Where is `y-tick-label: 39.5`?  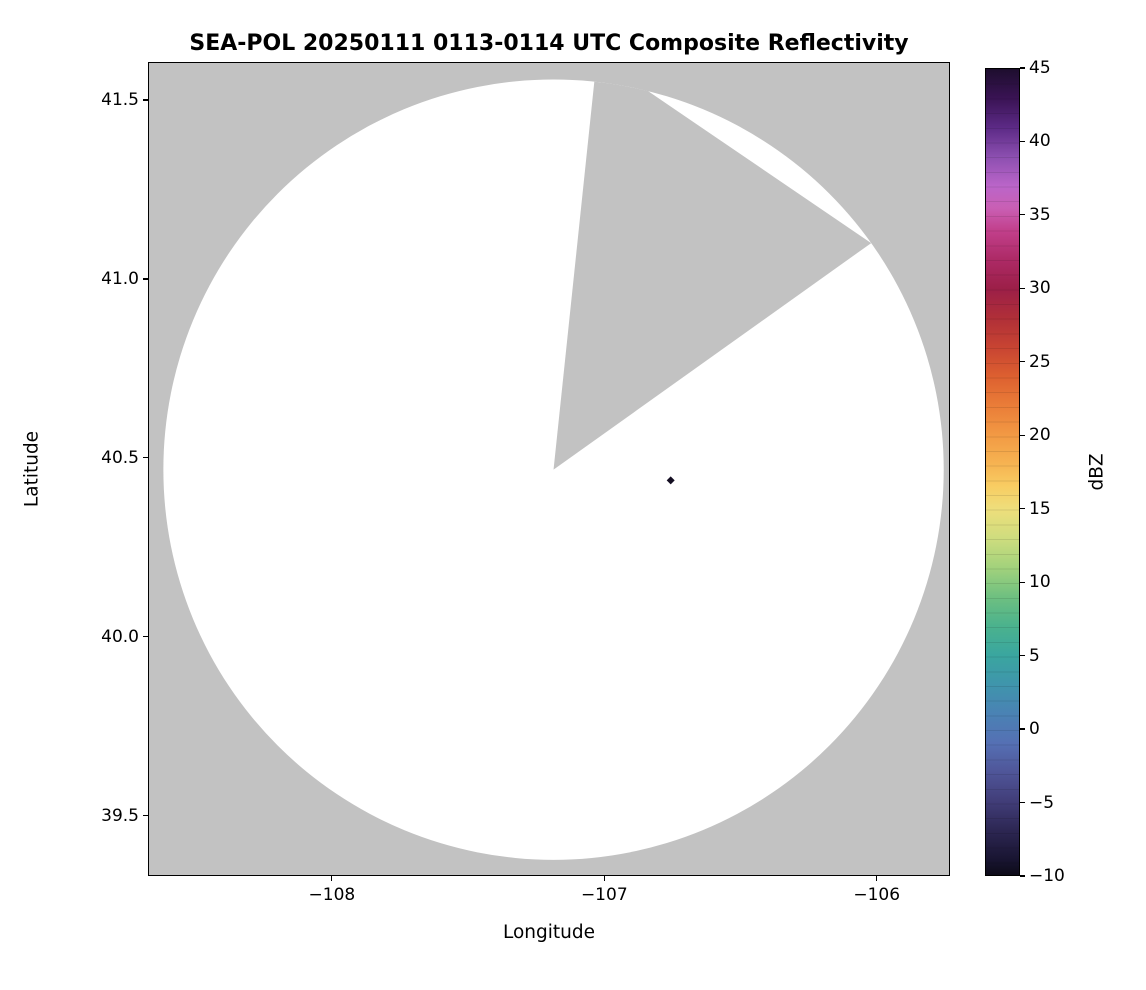
y-tick-label: 39.5 is located at coordinates (120, 815).